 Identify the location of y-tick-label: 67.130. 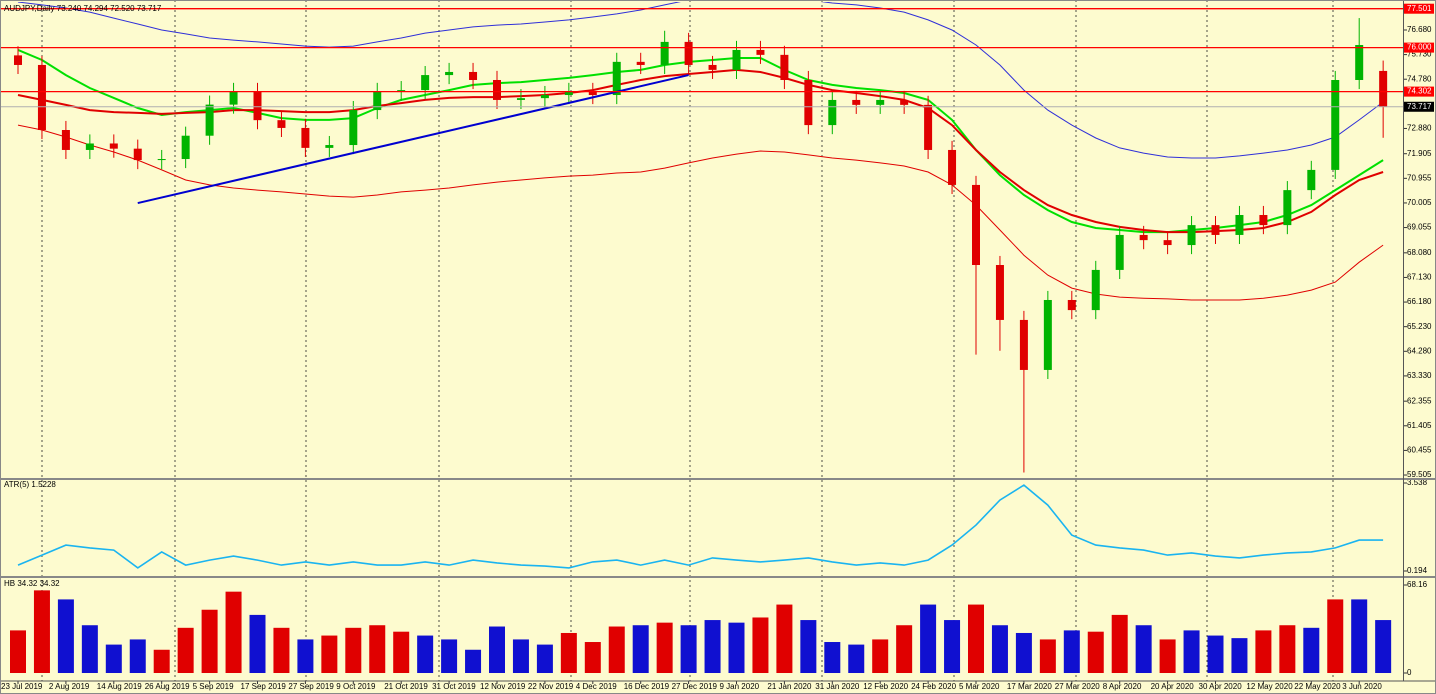
(1419, 277).